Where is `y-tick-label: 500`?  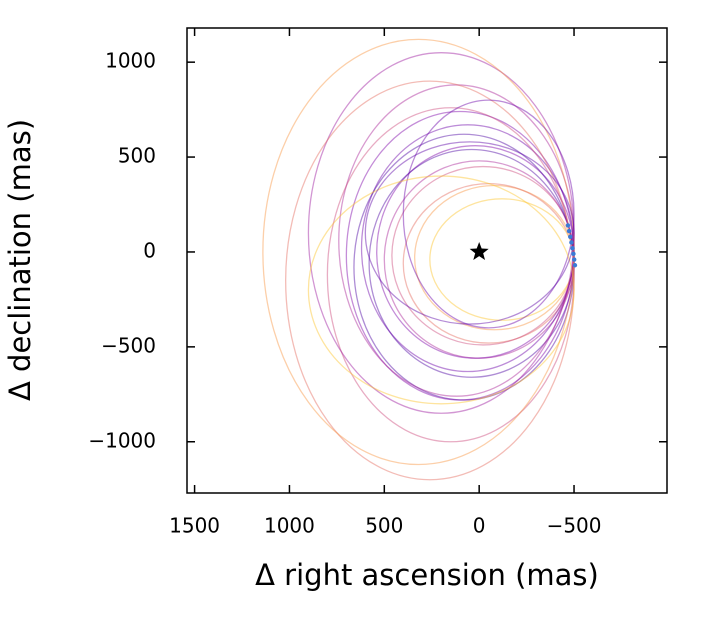 y-tick-label: 500 is located at coordinates (137, 156).